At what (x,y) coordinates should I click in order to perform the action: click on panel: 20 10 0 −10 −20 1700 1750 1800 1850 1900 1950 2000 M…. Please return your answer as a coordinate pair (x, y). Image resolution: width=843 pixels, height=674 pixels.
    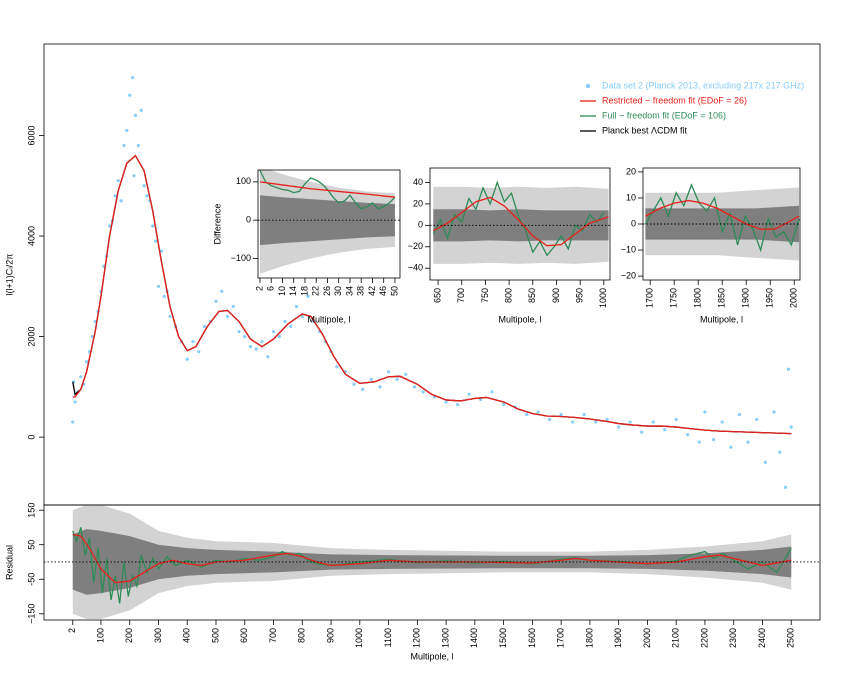
    Looking at the image, I should click on (711, 245).